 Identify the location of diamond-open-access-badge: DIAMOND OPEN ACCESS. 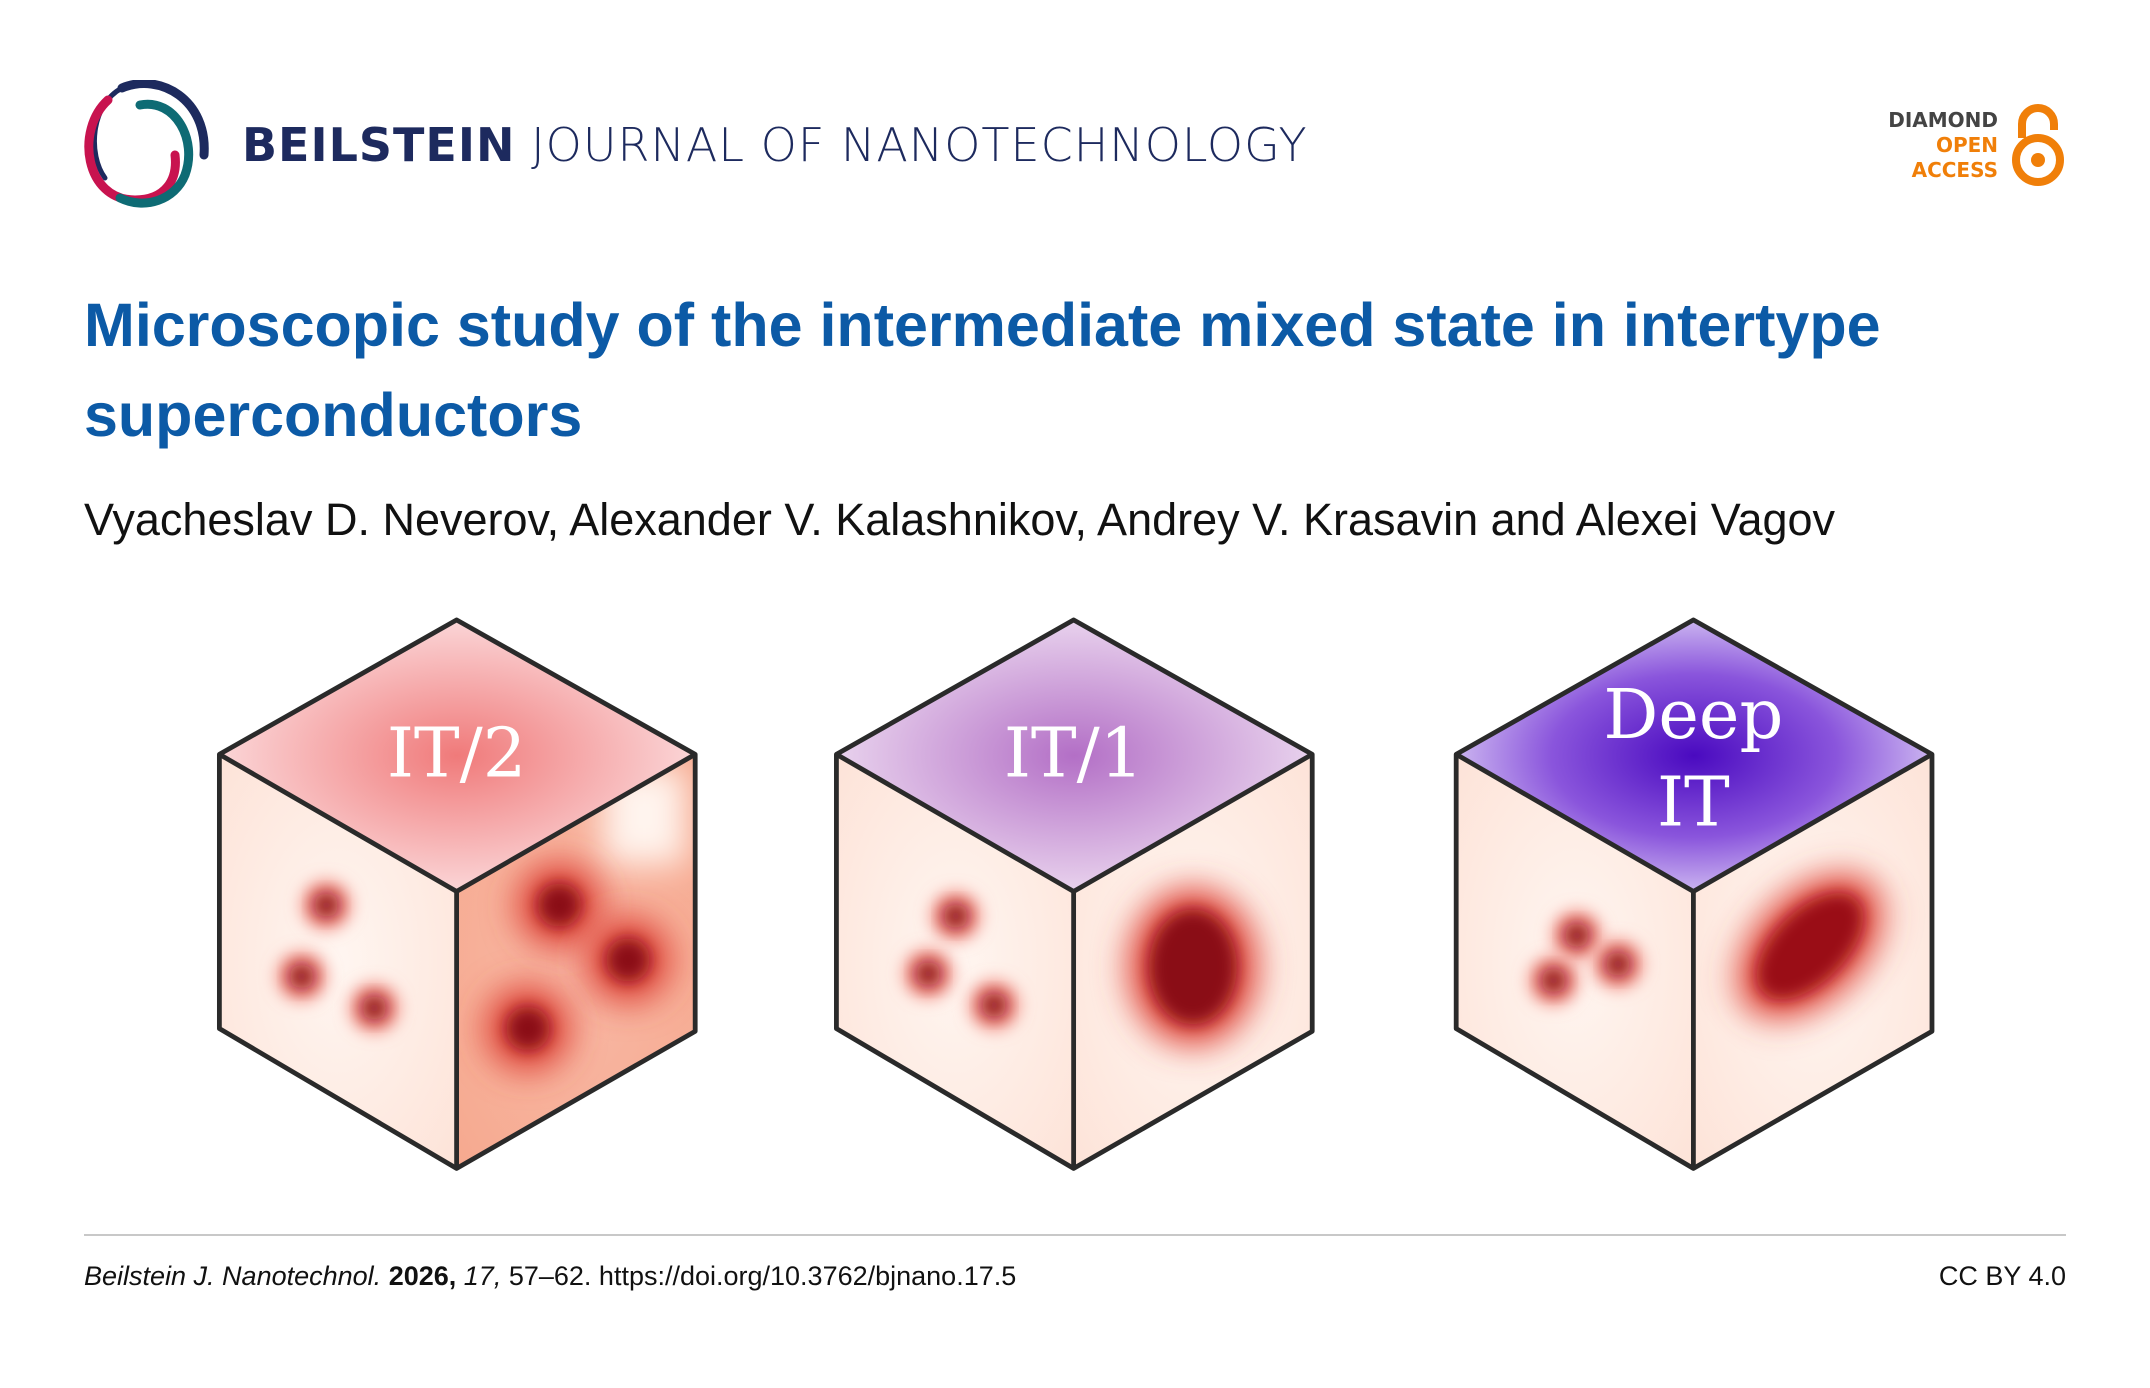
(1977, 145).